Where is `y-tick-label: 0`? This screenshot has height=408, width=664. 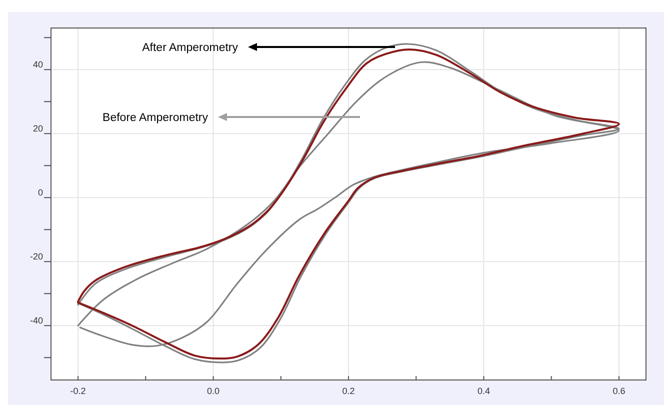
y-tick-label: 0 is located at coordinates (40, 193).